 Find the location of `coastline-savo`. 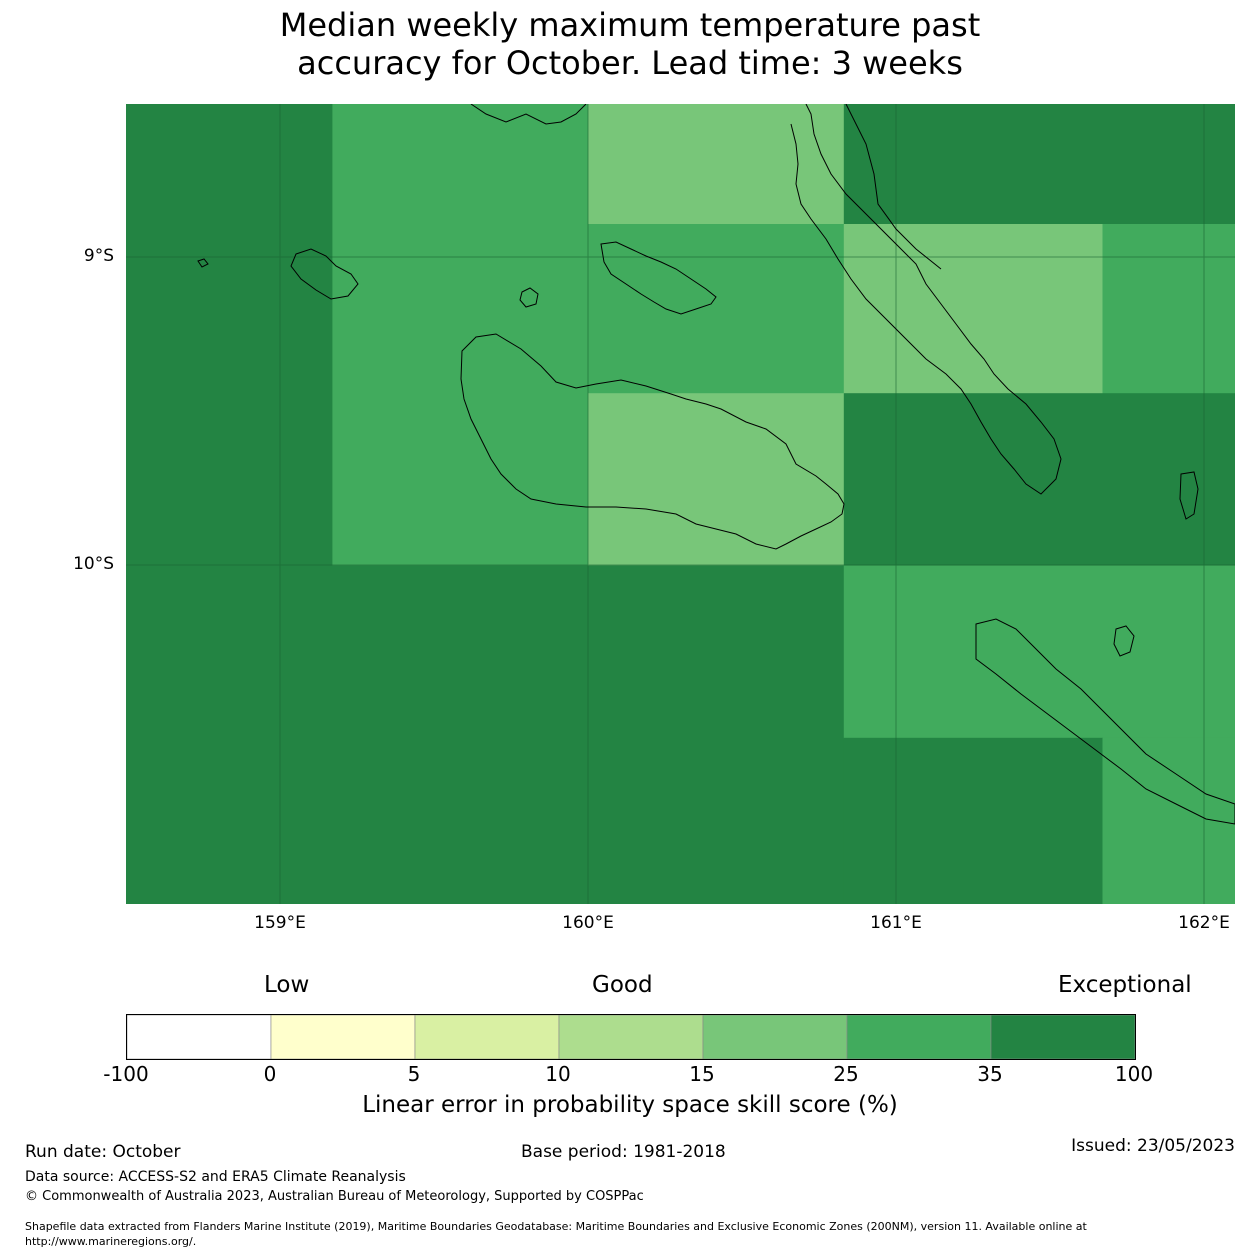

coastline-savo is located at coordinates (529, 297).